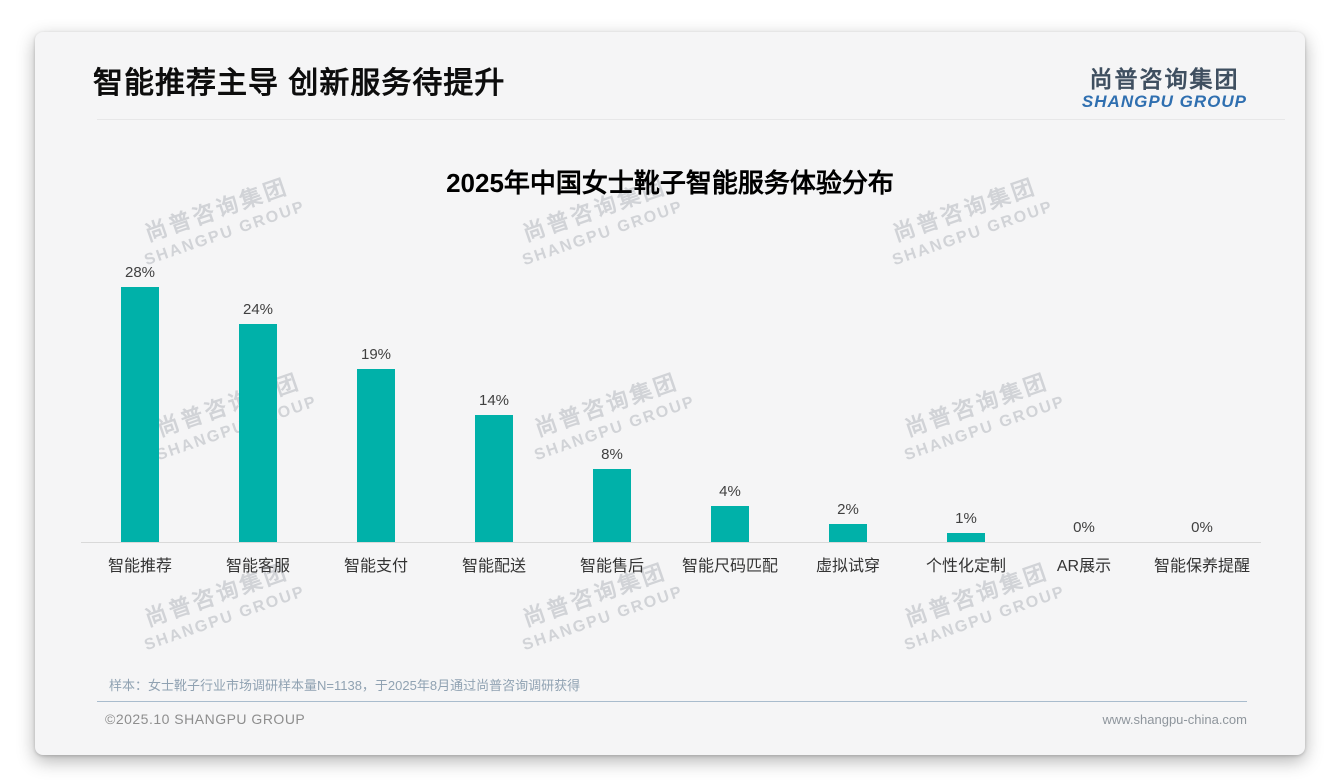 This screenshot has width=1340, height=780. I want to click on footer-divider, so click(672, 701).